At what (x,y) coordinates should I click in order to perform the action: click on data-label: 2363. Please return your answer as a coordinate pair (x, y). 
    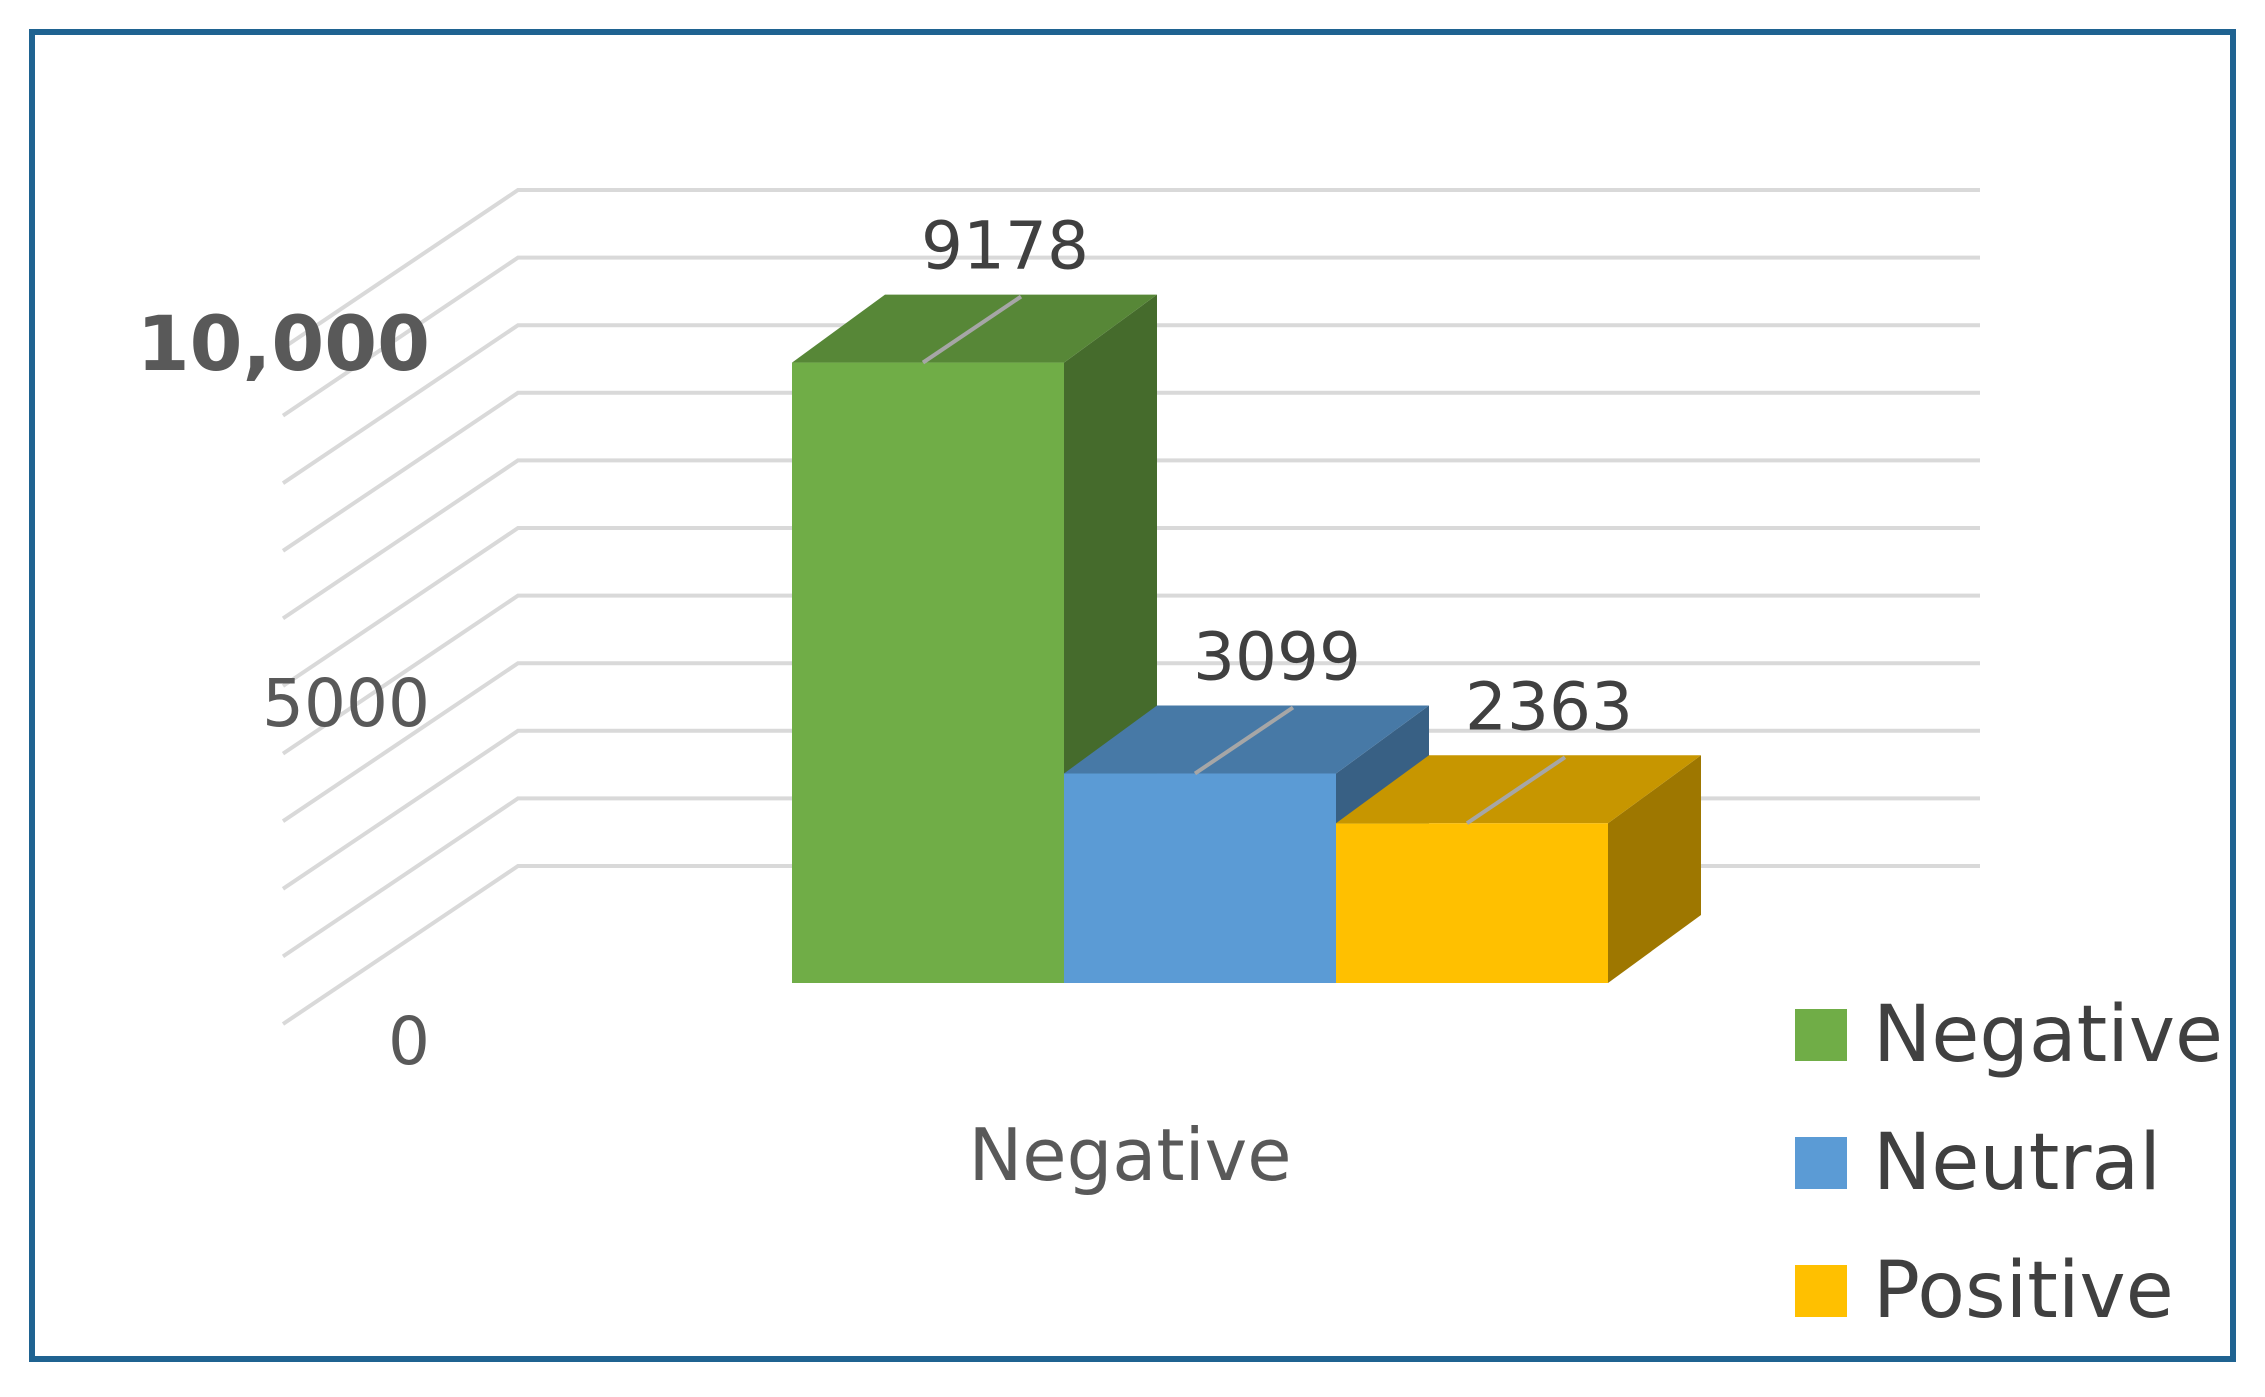
    Looking at the image, I should click on (1549, 706).